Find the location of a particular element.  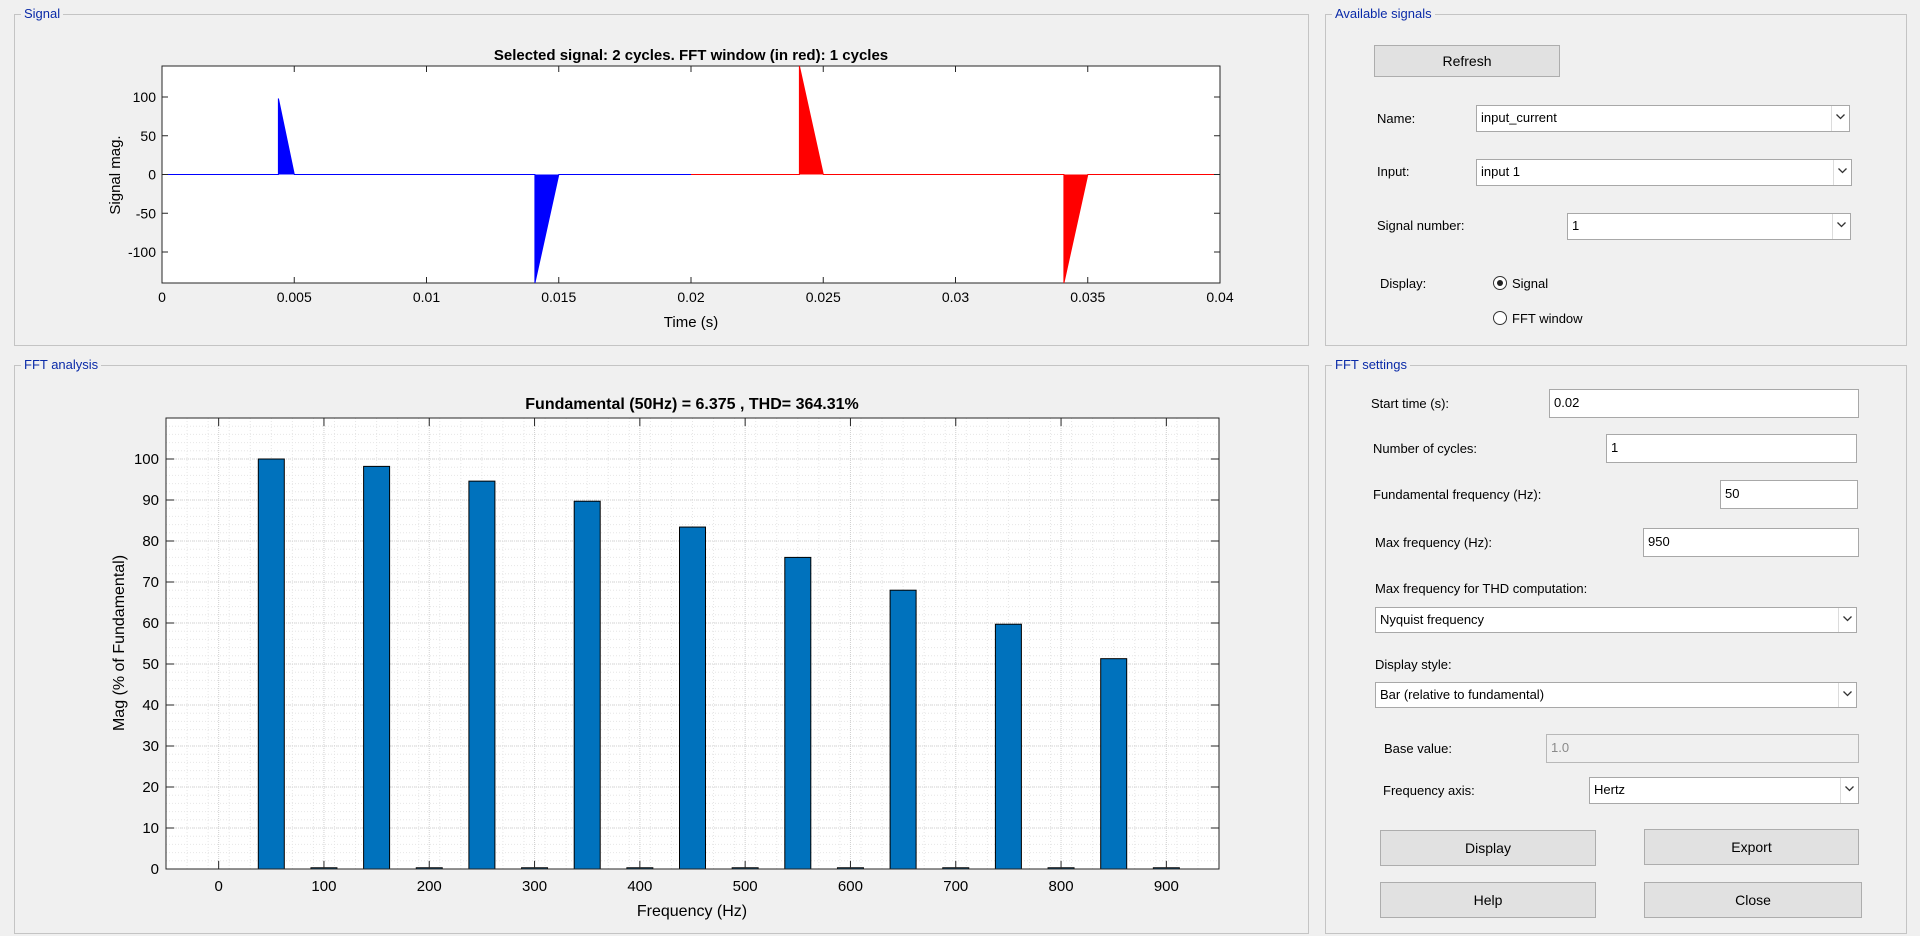

thd-max-frequency-value: Nyquist frequency is located at coordinates (1432, 619).